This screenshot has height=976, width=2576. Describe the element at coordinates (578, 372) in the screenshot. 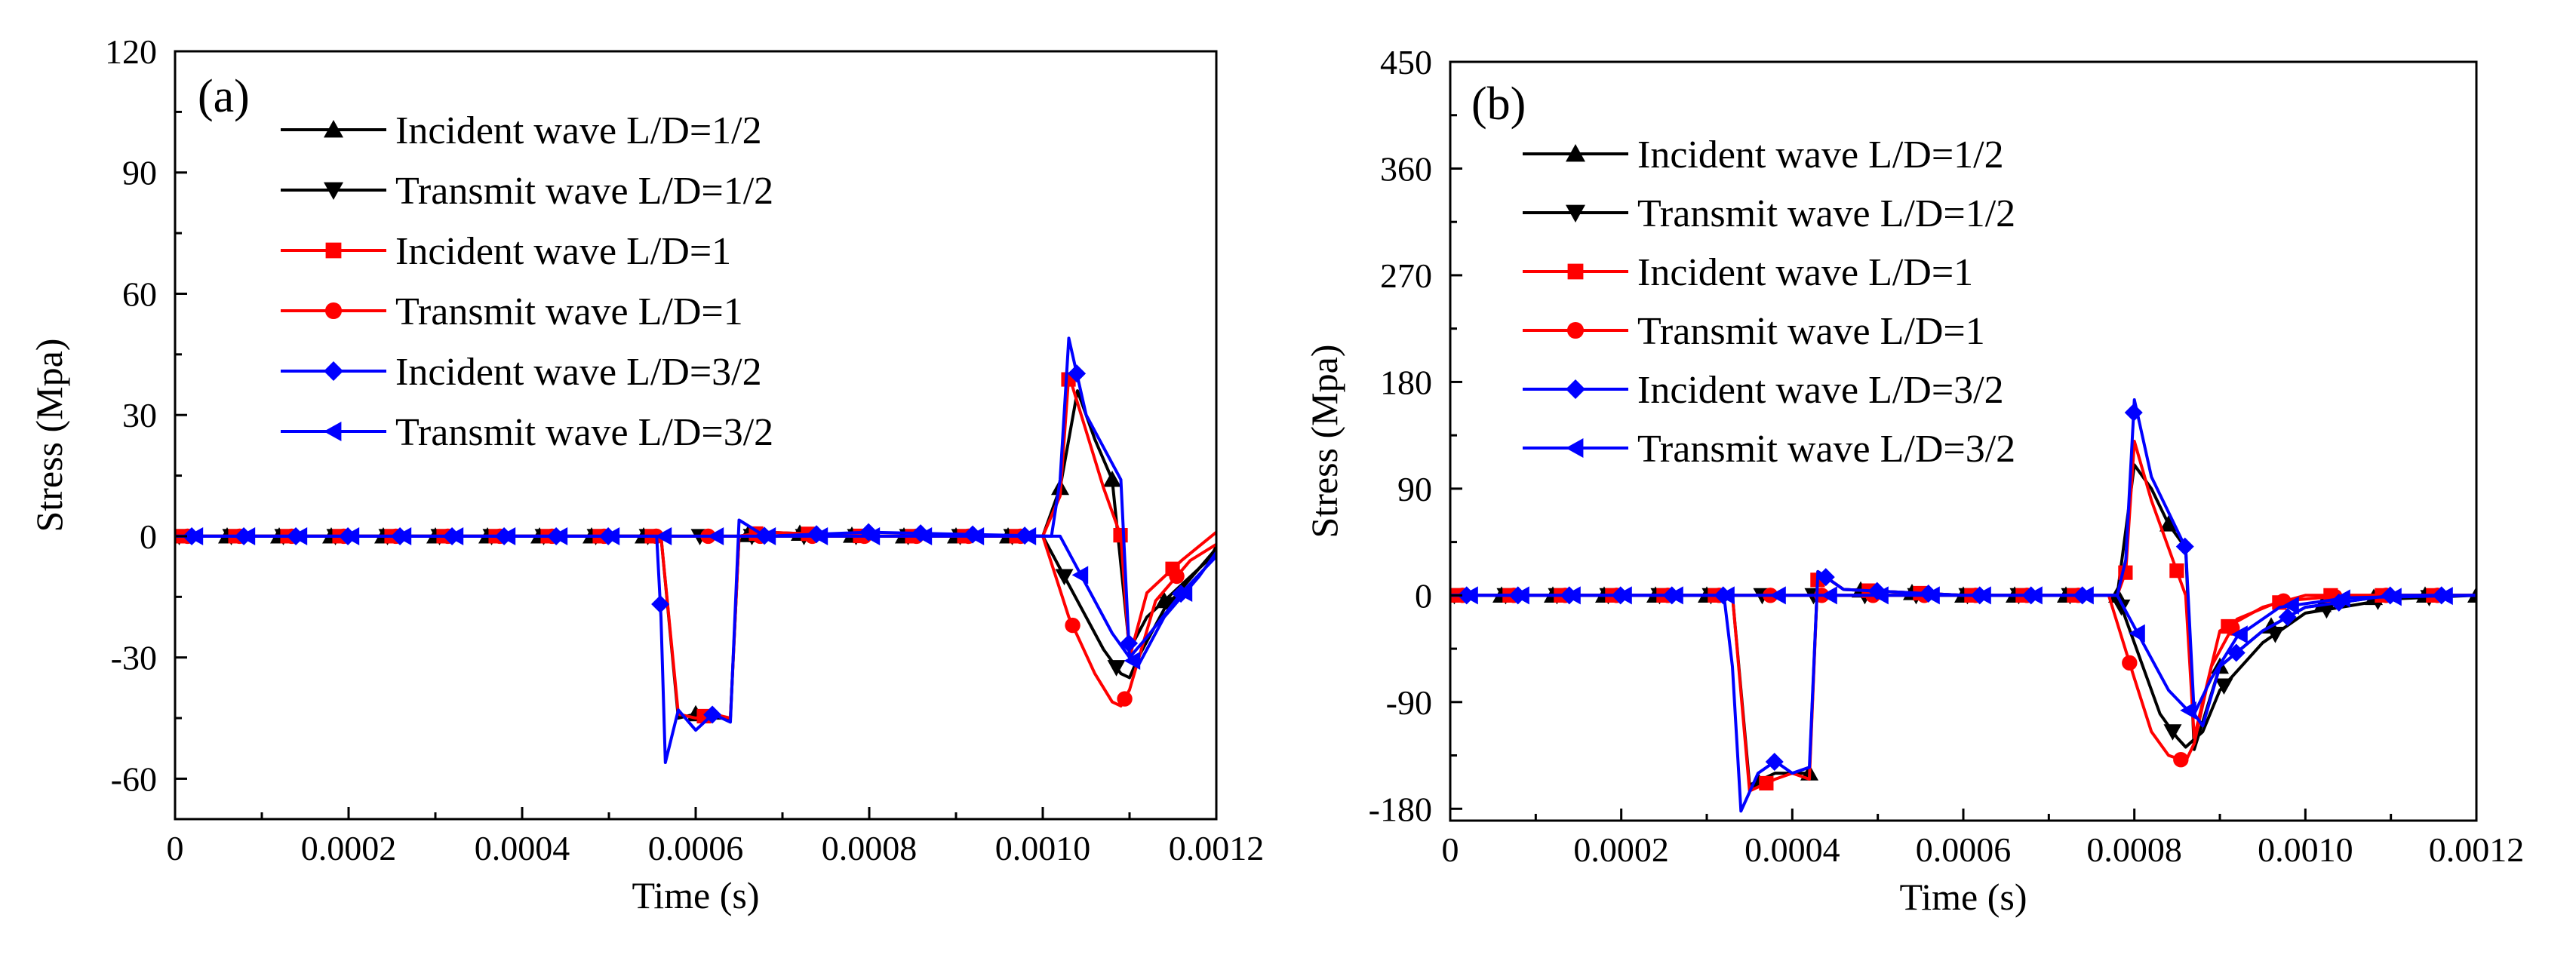

I see `legend-entry: Incident wave L/D=3/2` at that location.